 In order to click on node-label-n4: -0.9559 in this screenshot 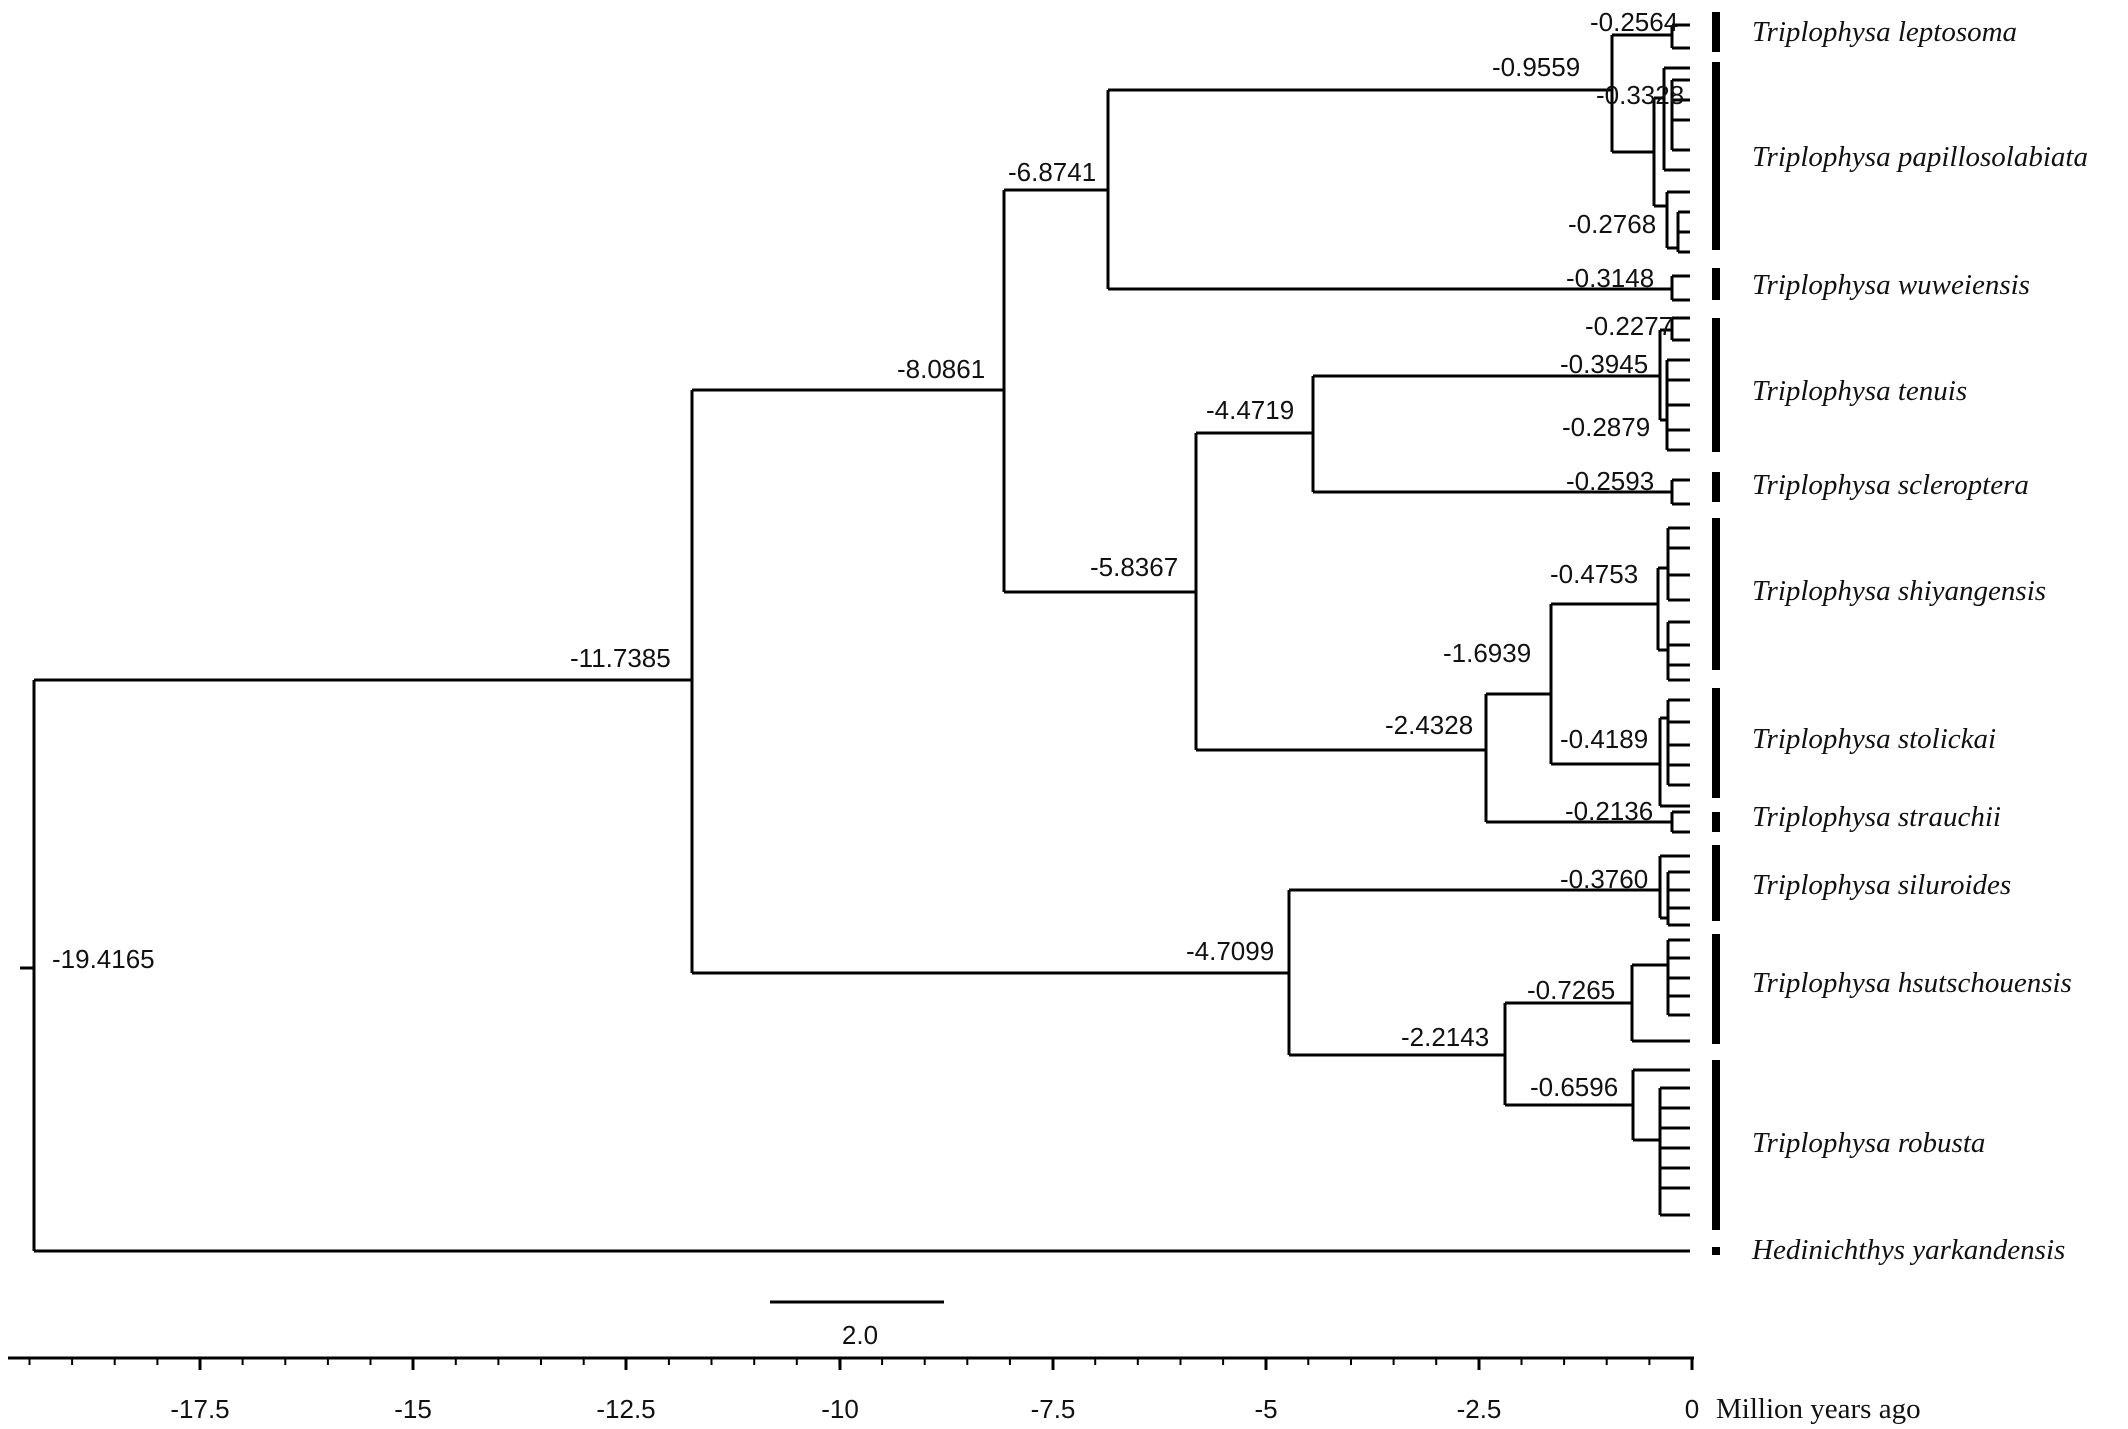, I will do `click(1536, 67)`.